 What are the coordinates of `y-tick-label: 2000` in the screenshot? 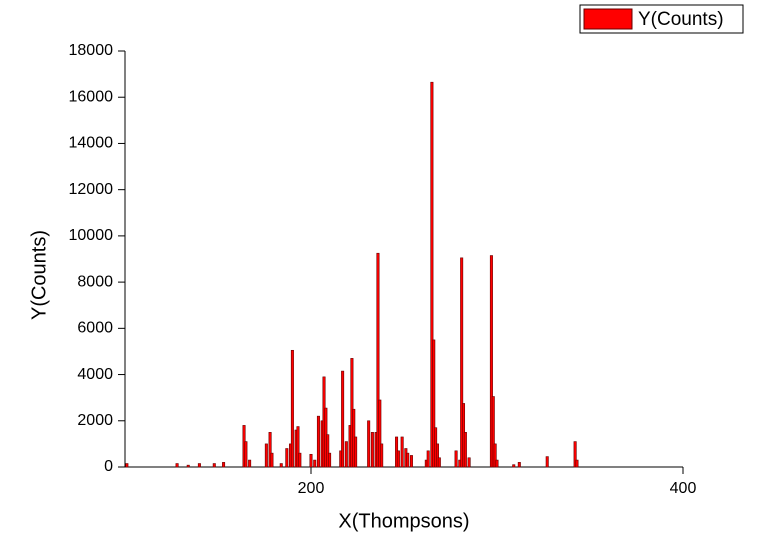 It's located at (95, 420).